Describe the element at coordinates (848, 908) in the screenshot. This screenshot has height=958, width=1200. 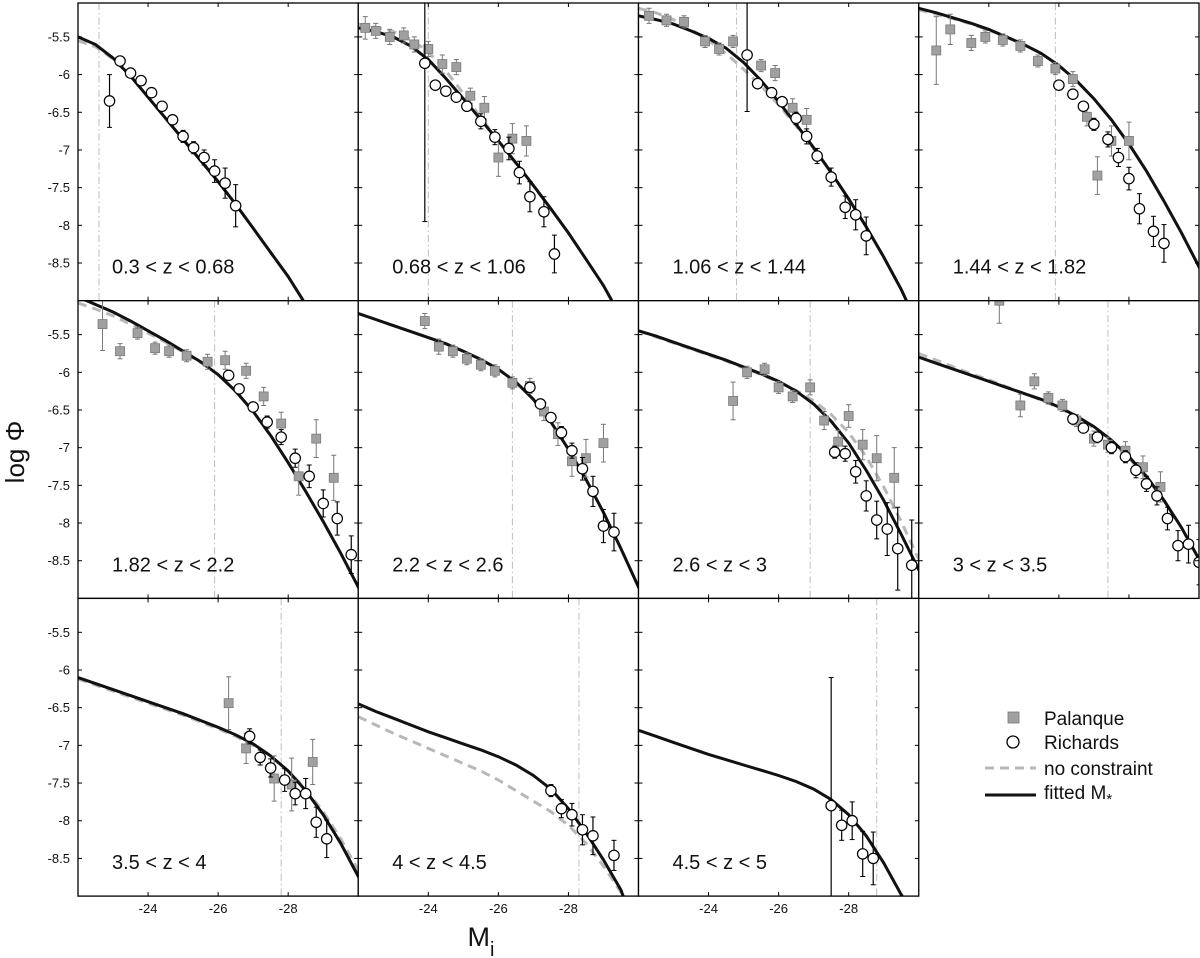
I see `x-tick-label: -28` at that location.